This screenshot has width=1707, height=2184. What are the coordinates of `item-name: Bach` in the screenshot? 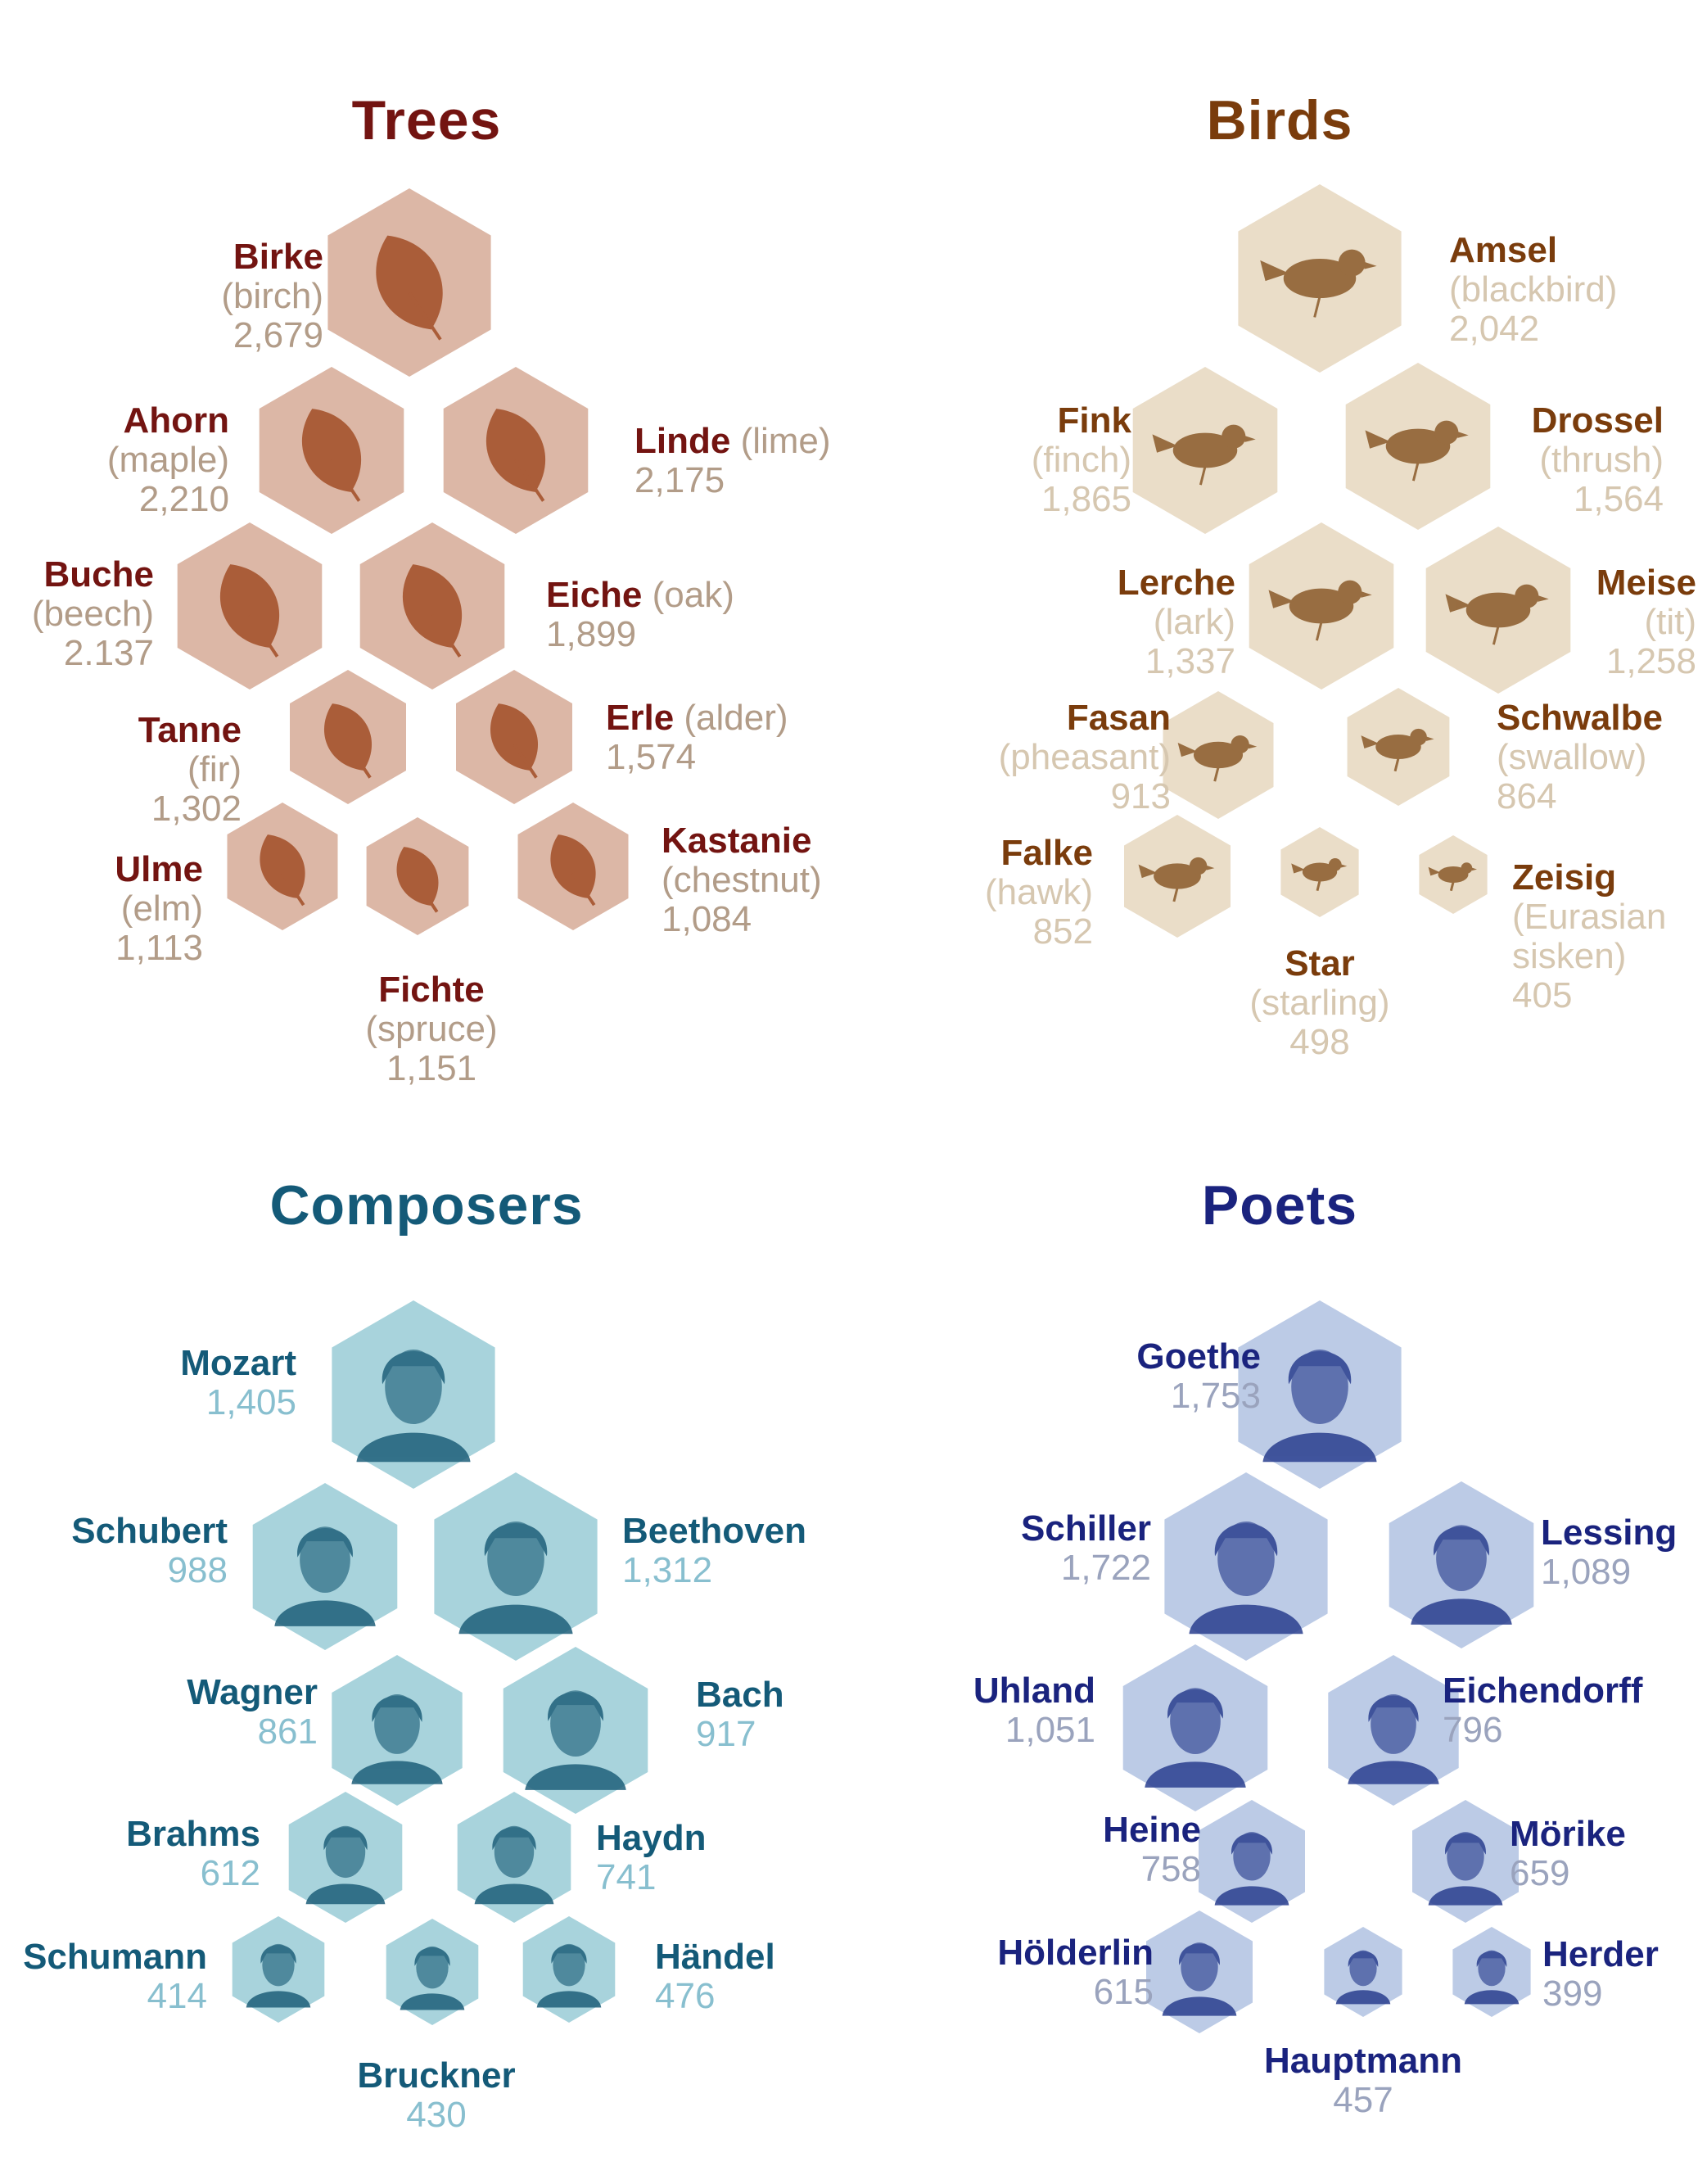 It's located at (740, 1695).